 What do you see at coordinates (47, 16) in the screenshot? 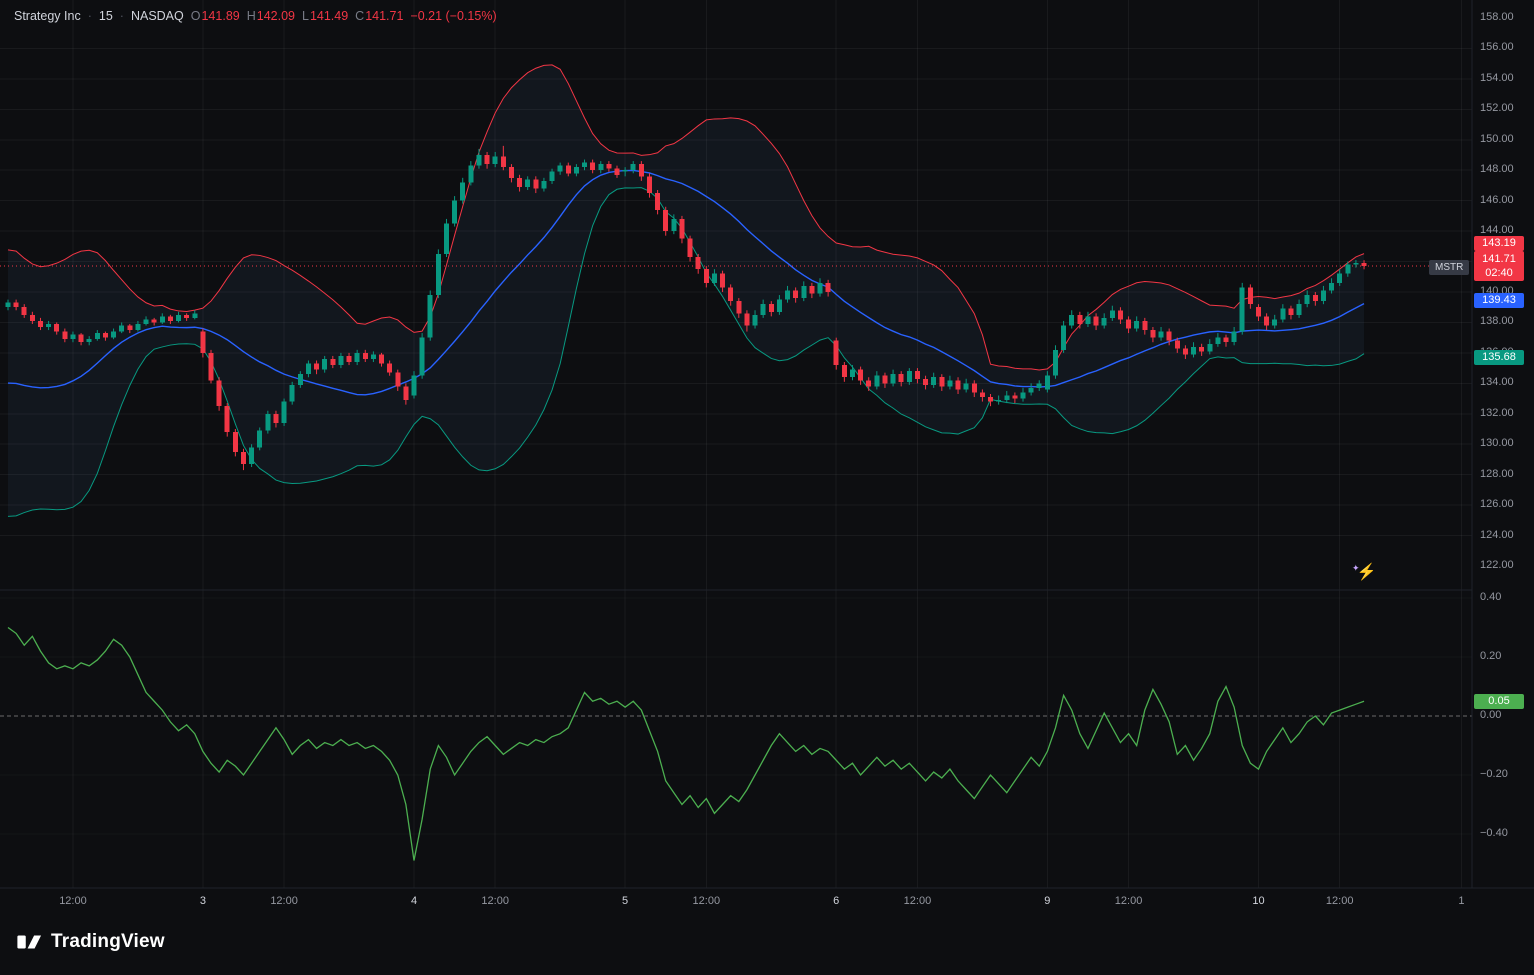
I see `symbol-name: Strategy Inc` at bounding box center [47, 16].